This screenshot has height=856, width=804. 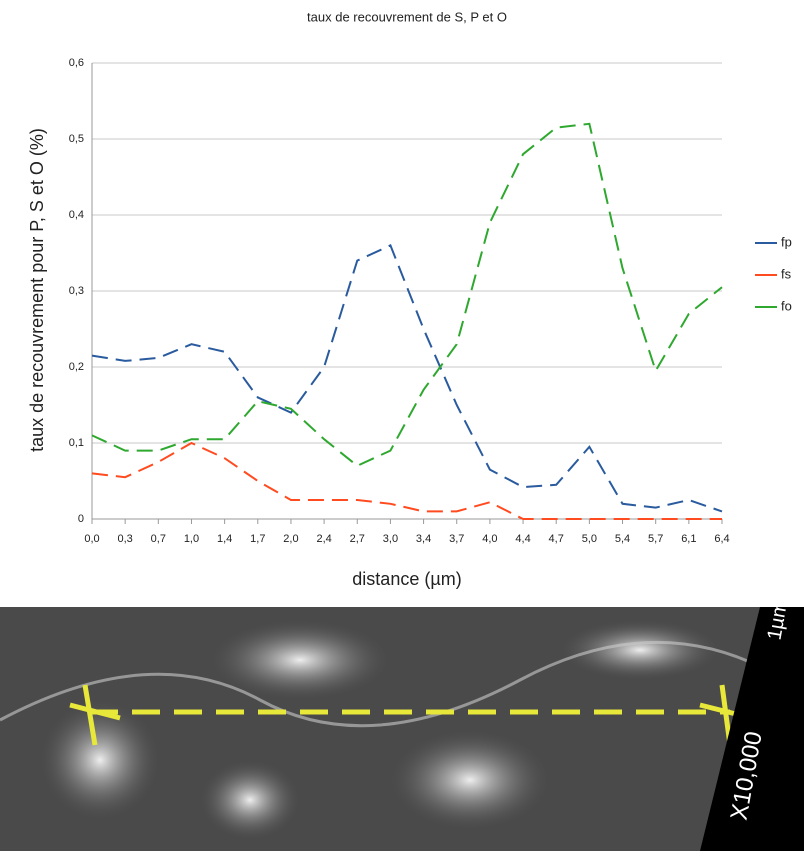 What do you see at coordinates (522, 539) in the screenshot?
I see `x-tick-label: 4,4` at bounding box center [522, 539].